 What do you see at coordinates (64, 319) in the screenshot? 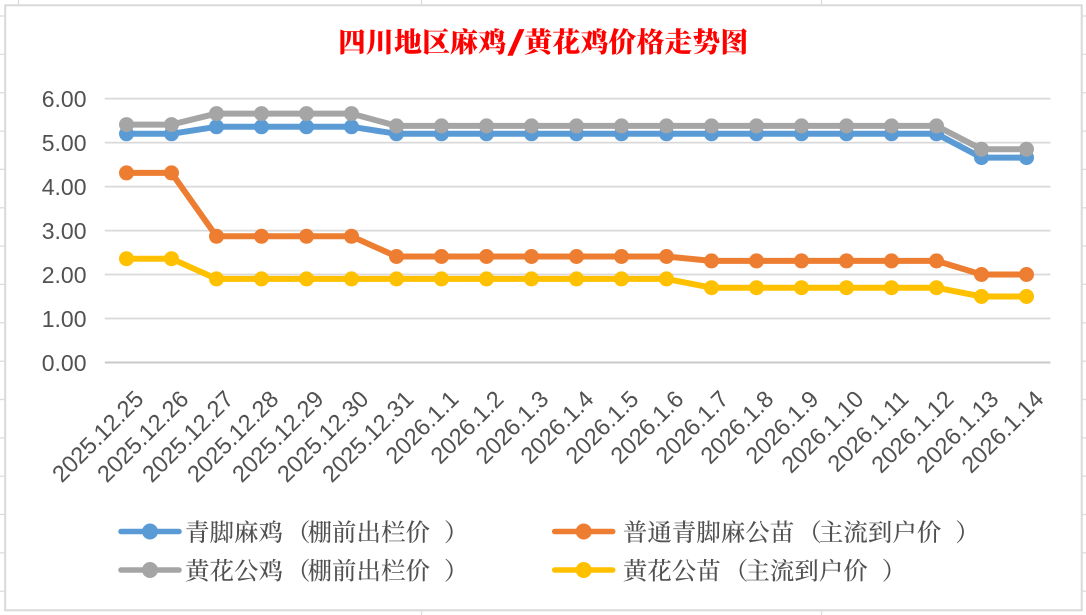
I see `svg-text: 1.00` at bounding box center [64, 319].